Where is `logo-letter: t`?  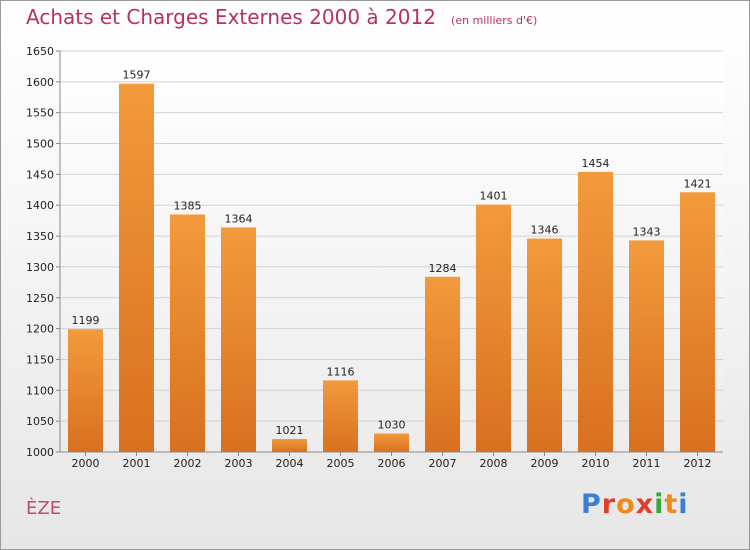
logo-letter: t is located at coordinates (671, 504).